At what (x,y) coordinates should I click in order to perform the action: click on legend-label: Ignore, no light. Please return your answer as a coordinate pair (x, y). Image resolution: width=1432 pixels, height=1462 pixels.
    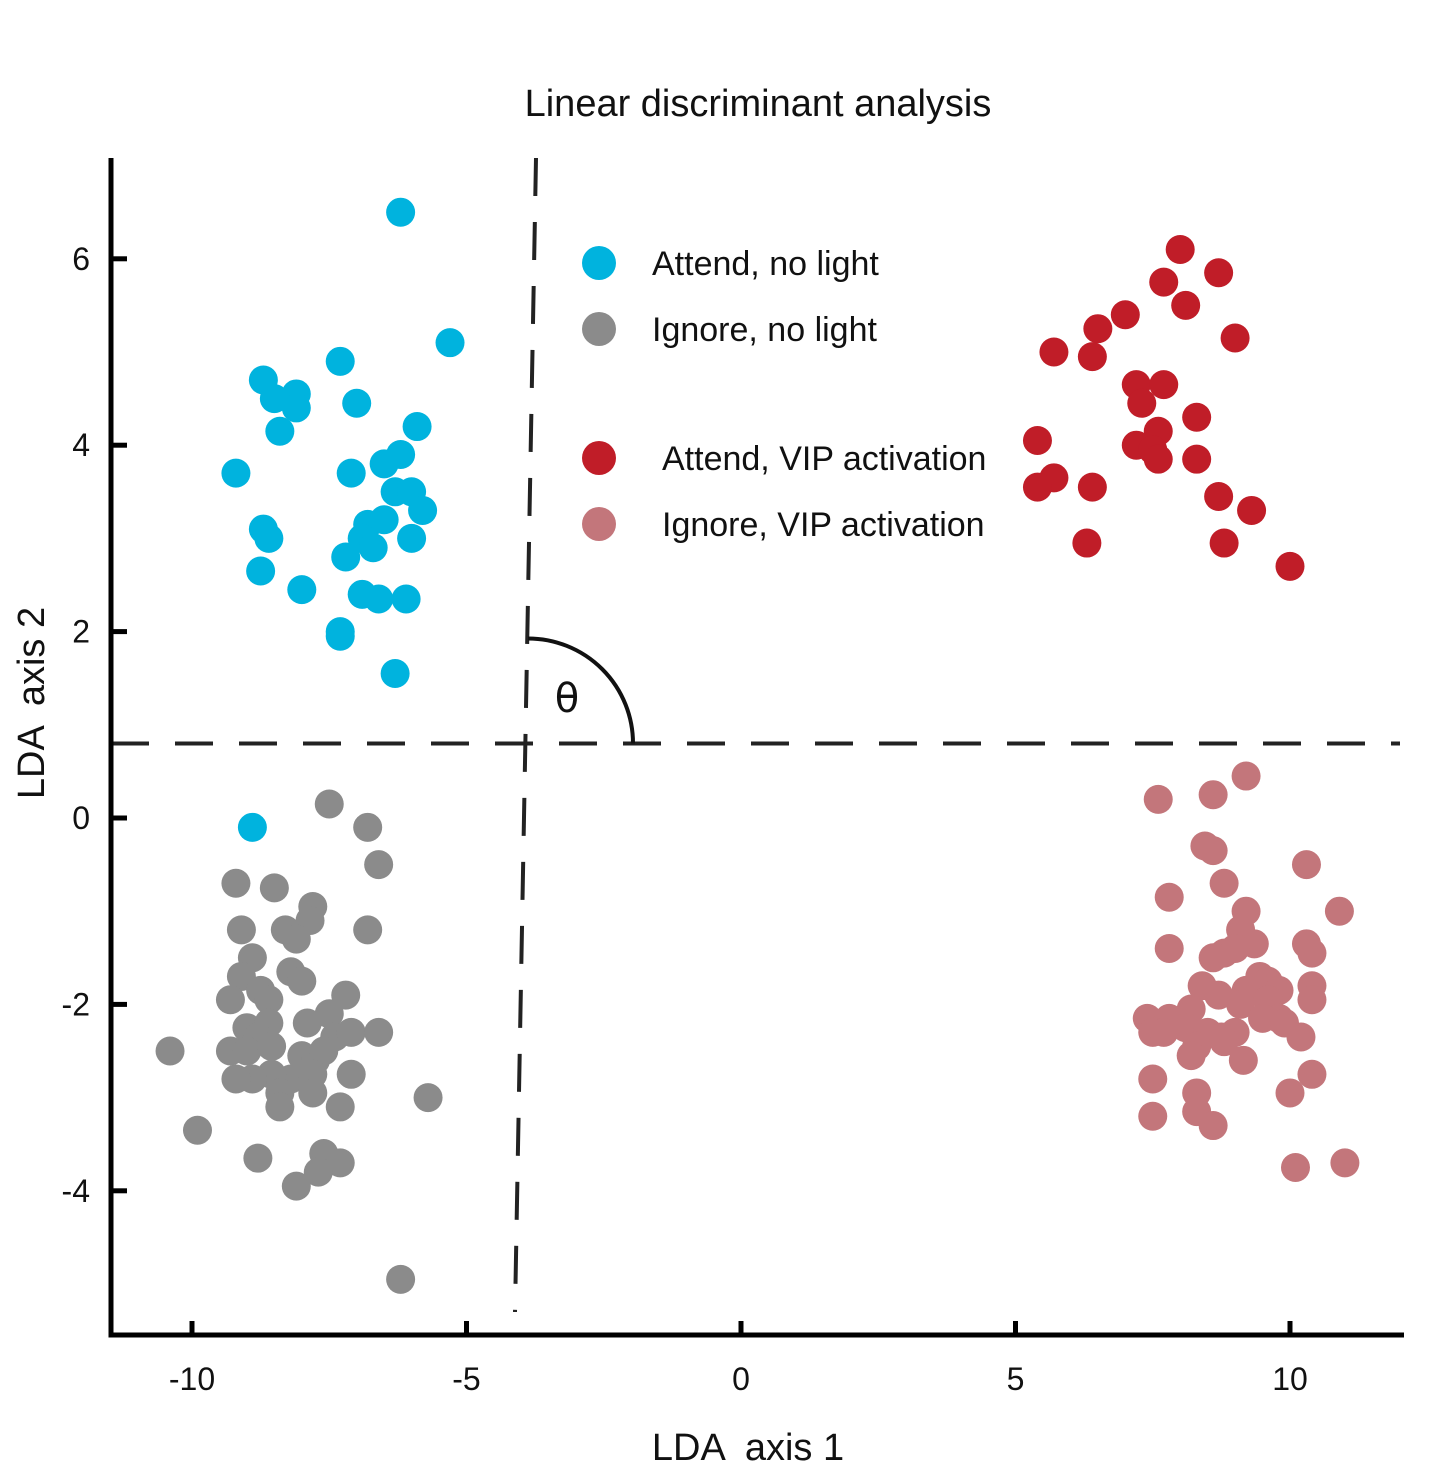
    Looking at the image, I should click on (764, 330).